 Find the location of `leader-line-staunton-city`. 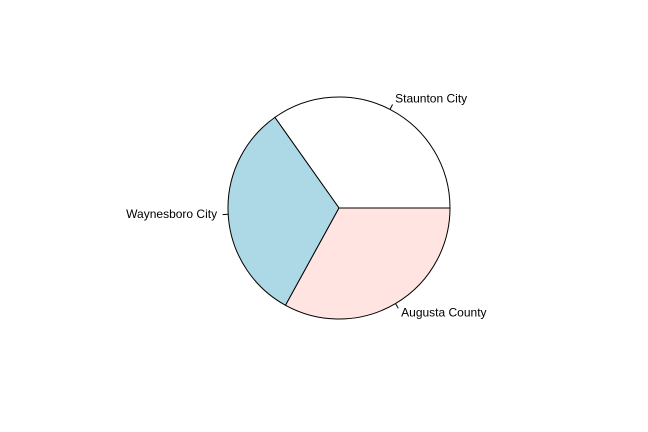

leader-line-staunton-city is located at coordinates (391, 107).